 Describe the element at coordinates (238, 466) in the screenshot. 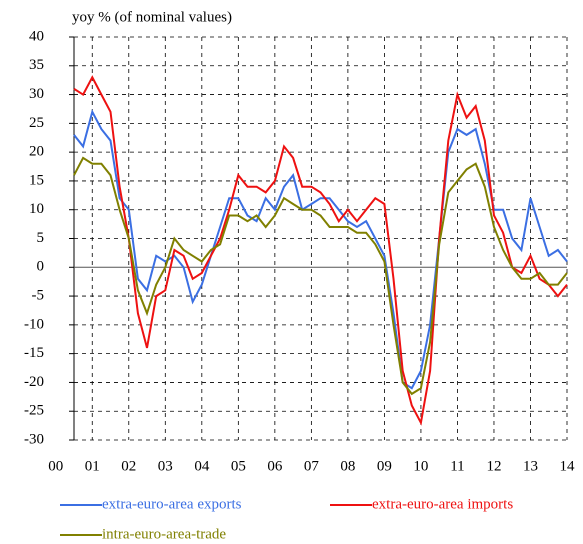

I see `x-tick-label: 05` at that location.